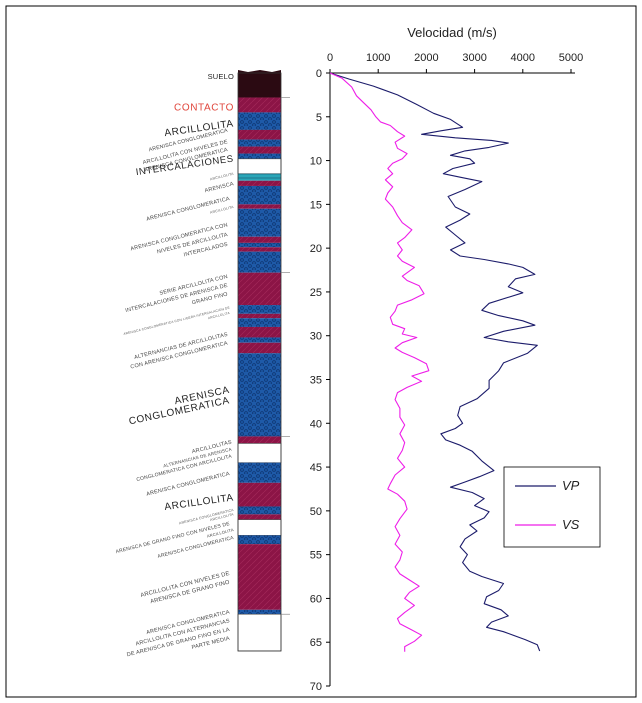 Image resolution: width=642 pixels, height=703 pixels. What do you see at coordinates (316, 599) in the screenshot?
I see `y-tick-label: 60` at bounding box center [316, 599].